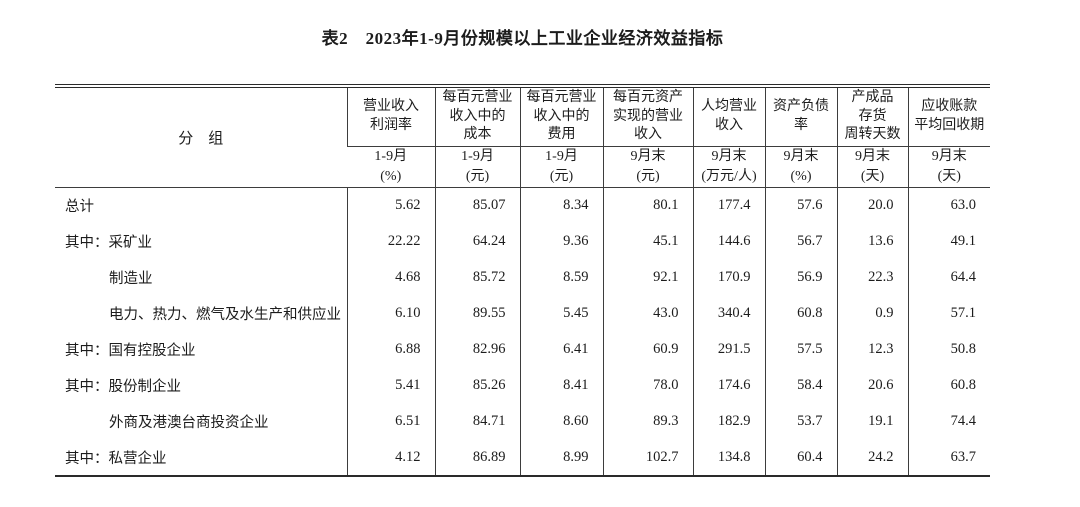 Image resolution: width=1080 pixels, height=507 pixels. What do you see at coordinates (800, 421) in the screenshot?
I see `cell-value: 53.7` at bounding box center [800, 421].